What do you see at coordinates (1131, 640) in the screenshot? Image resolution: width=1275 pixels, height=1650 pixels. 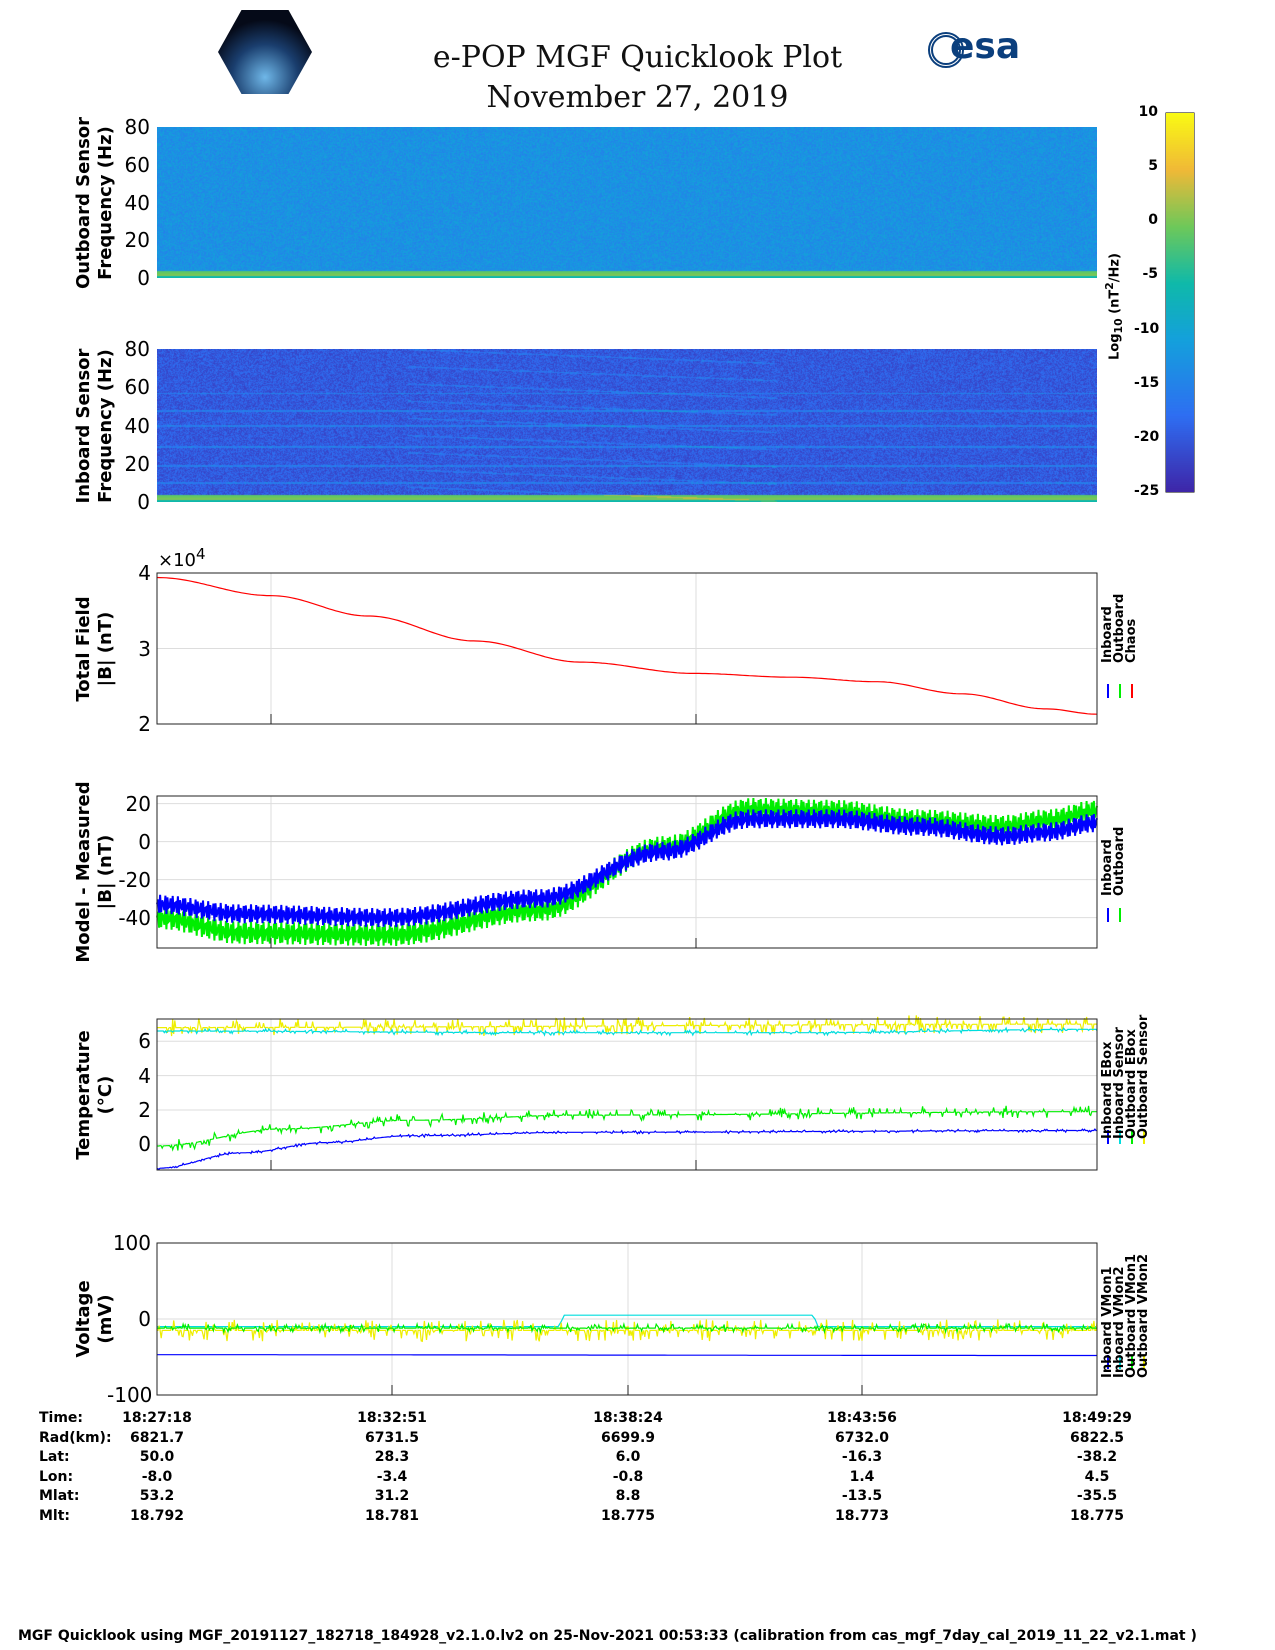 I see `legend-entry: Chaos` at bounding box center [1131, 640].